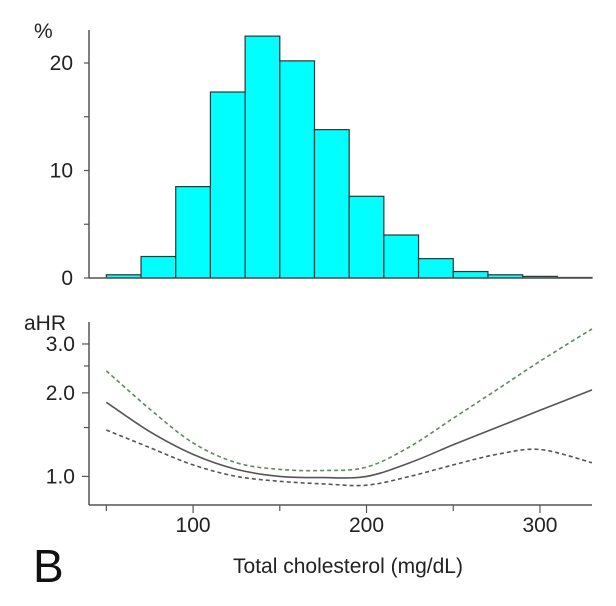  I want to click on x-tick-label: 100, so click(193, 525).